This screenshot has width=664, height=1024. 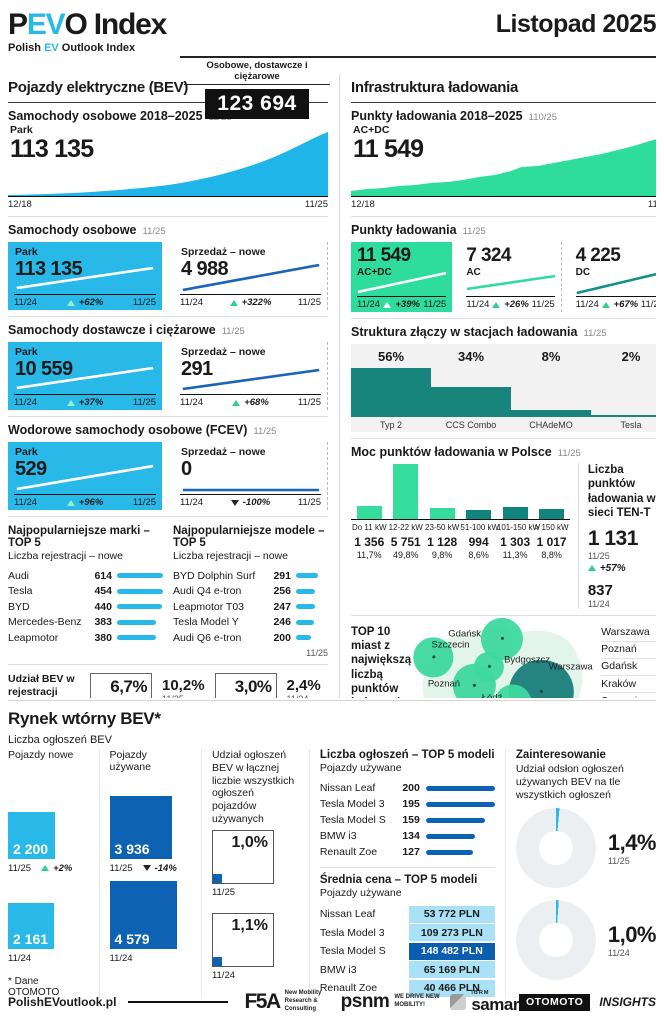 I want to click on brand-row: Mercedes-Benz 383, so click(x=85, y=623).